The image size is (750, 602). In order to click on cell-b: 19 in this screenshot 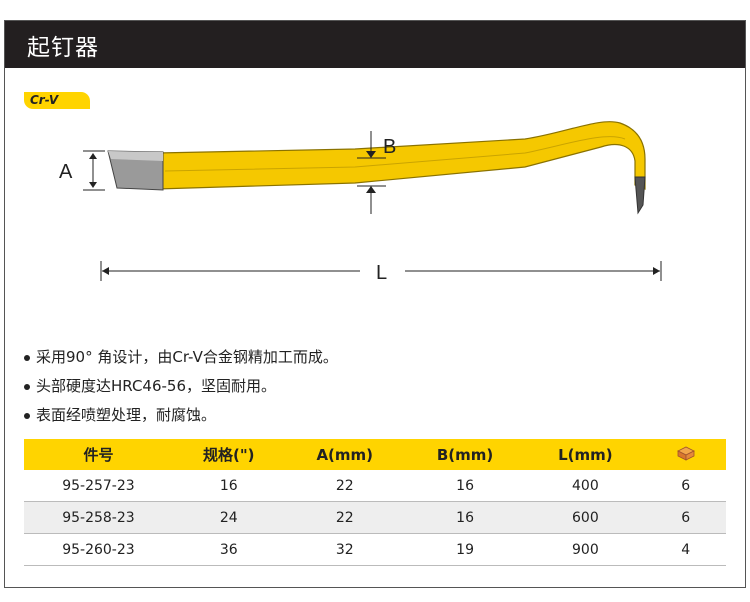, I will do `click(465, 549)`.